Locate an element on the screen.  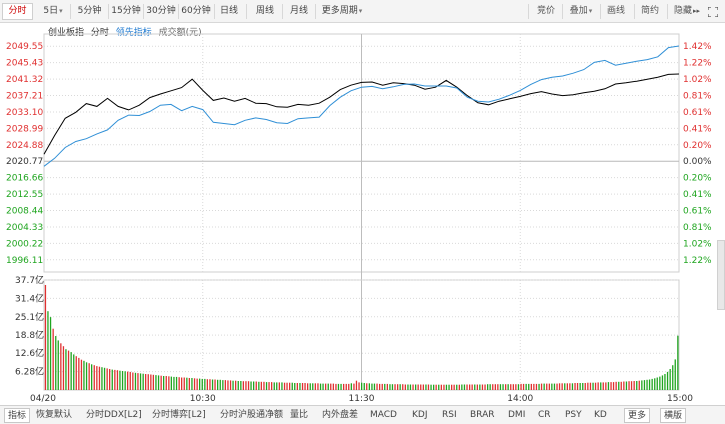
hide-button: 隐藏▸▸ is located at coordinates (687, 11).